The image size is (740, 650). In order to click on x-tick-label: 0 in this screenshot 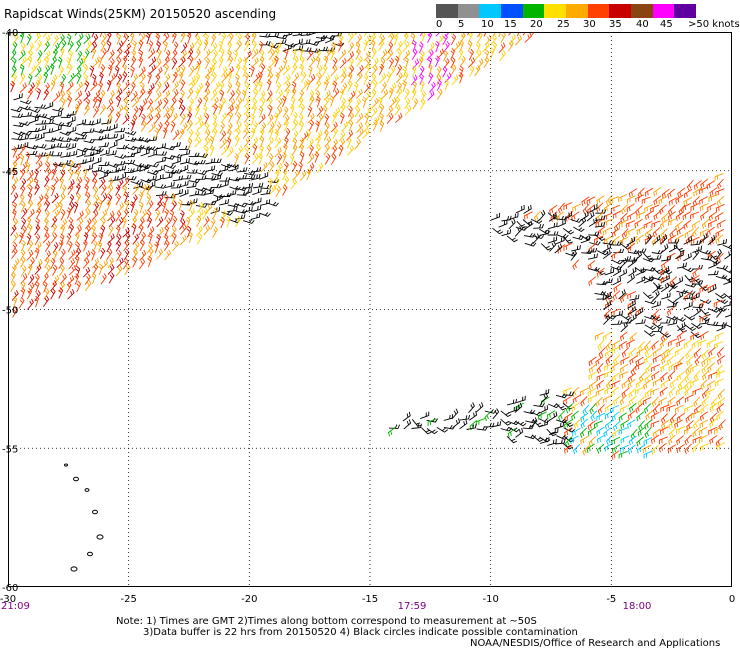, I will do `click(732, 599)`.